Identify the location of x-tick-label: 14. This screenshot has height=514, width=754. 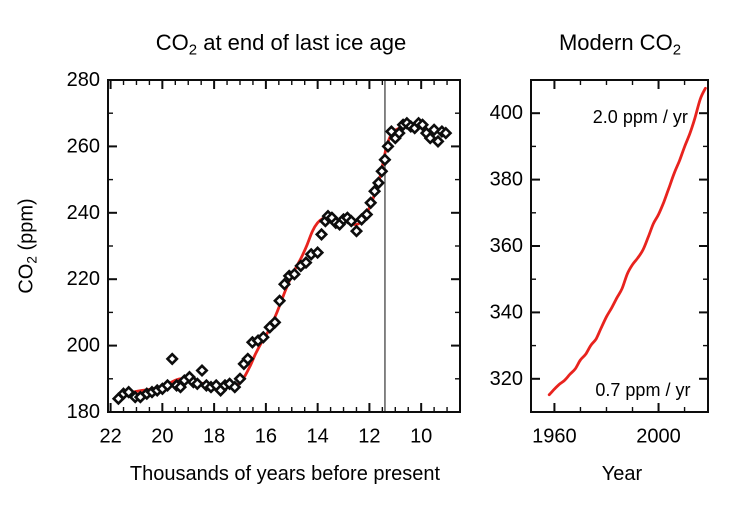
(317, 437).